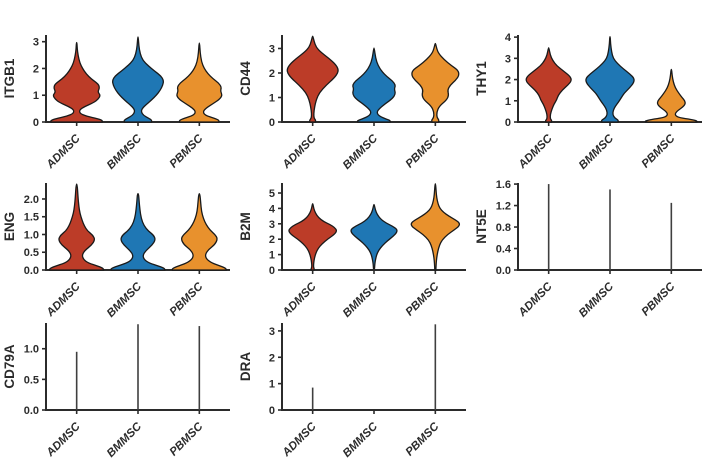 The image size is (713, 459). I want to click on gene-label: B2M, so click(245, 226).